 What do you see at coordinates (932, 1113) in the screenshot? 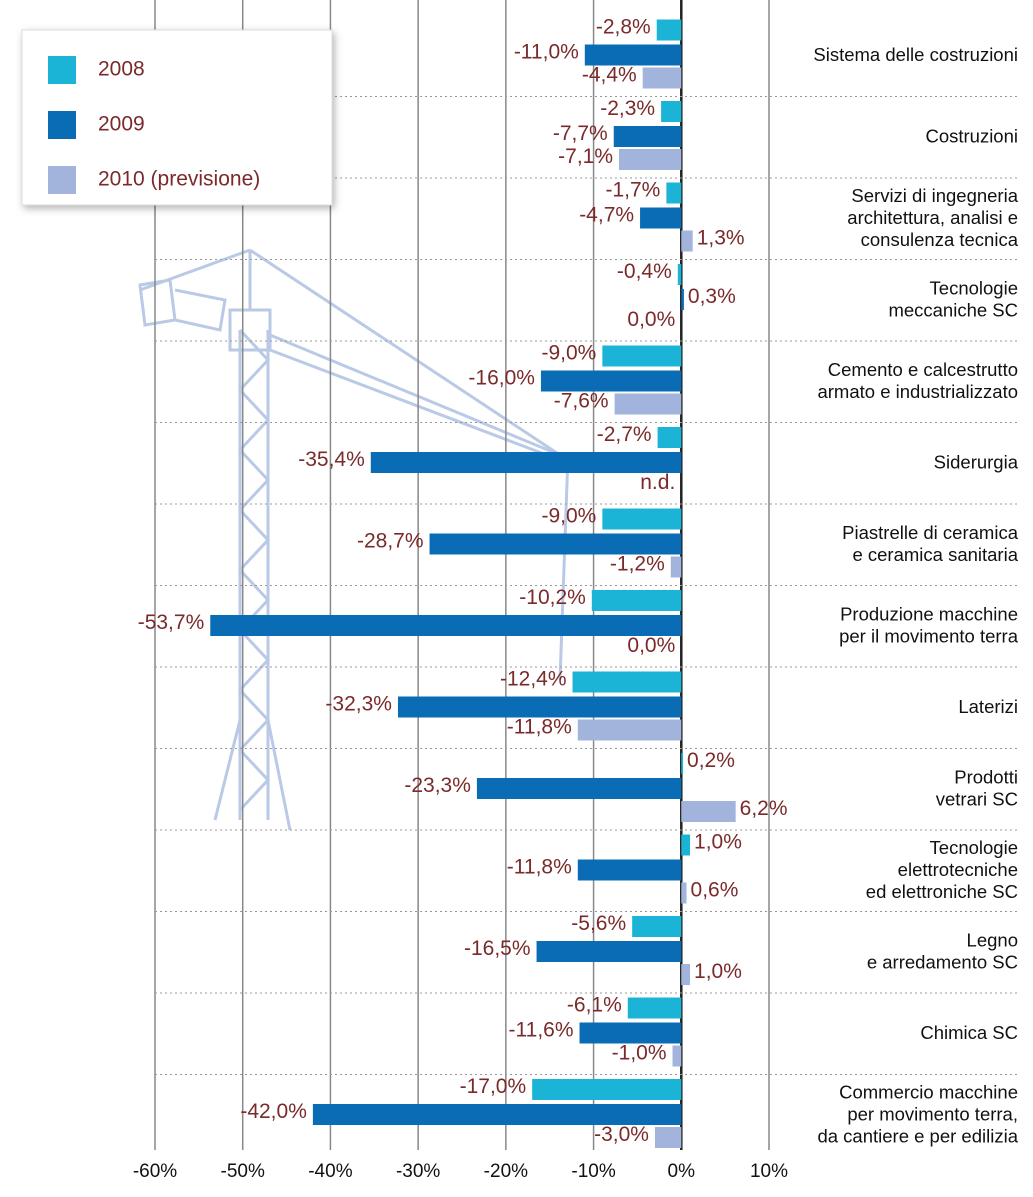
I see `category-label: per movimento terra,` at bounding box center [932, 1113].